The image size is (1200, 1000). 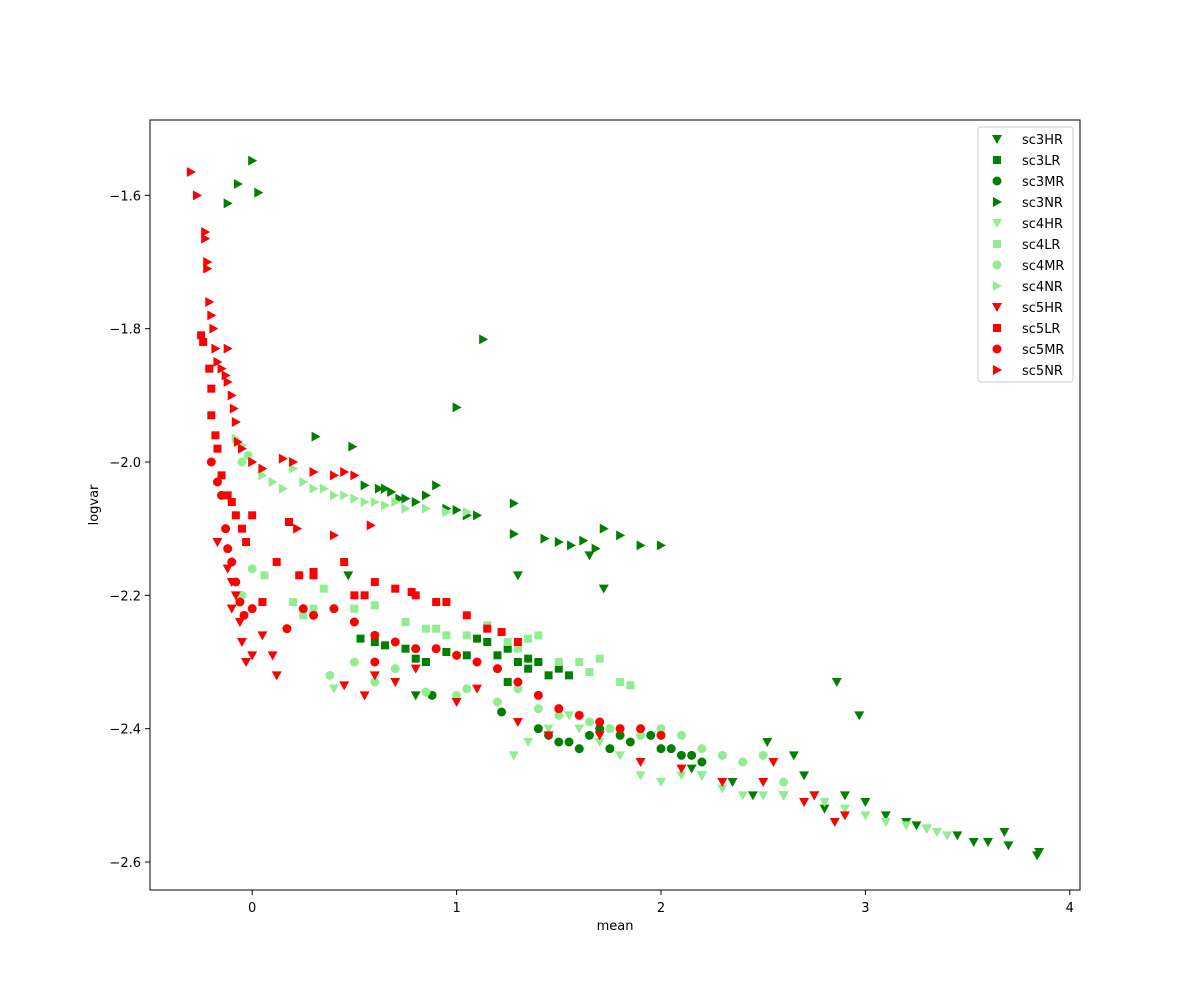 What do you see at coordinates (1042, 308) in the screenshot?
I see `legend-label-sc5HR: sc5HR` at bounding box center [1042, 308].